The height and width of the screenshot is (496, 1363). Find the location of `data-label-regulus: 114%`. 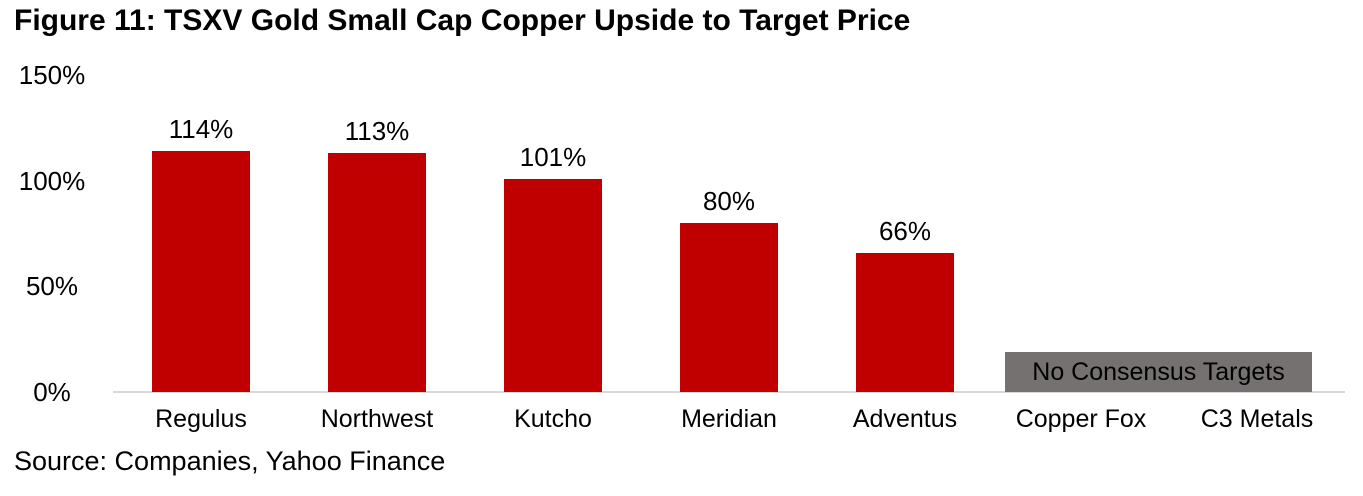

data-label-regulus: 114% is located at coordinates (201, 129).